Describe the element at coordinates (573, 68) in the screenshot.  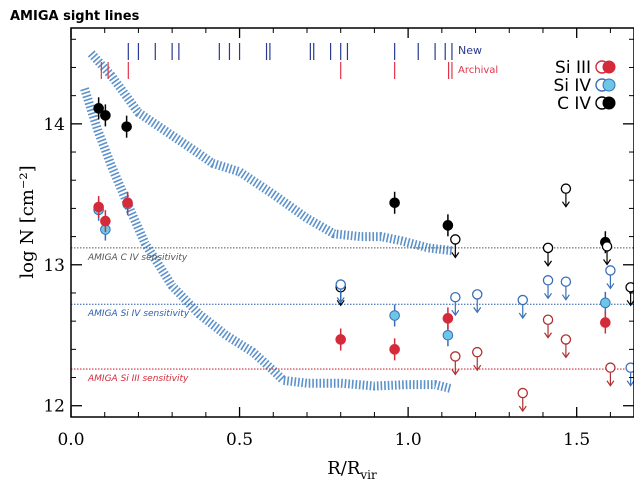
I see `legend-label-0: Si III` at that location.